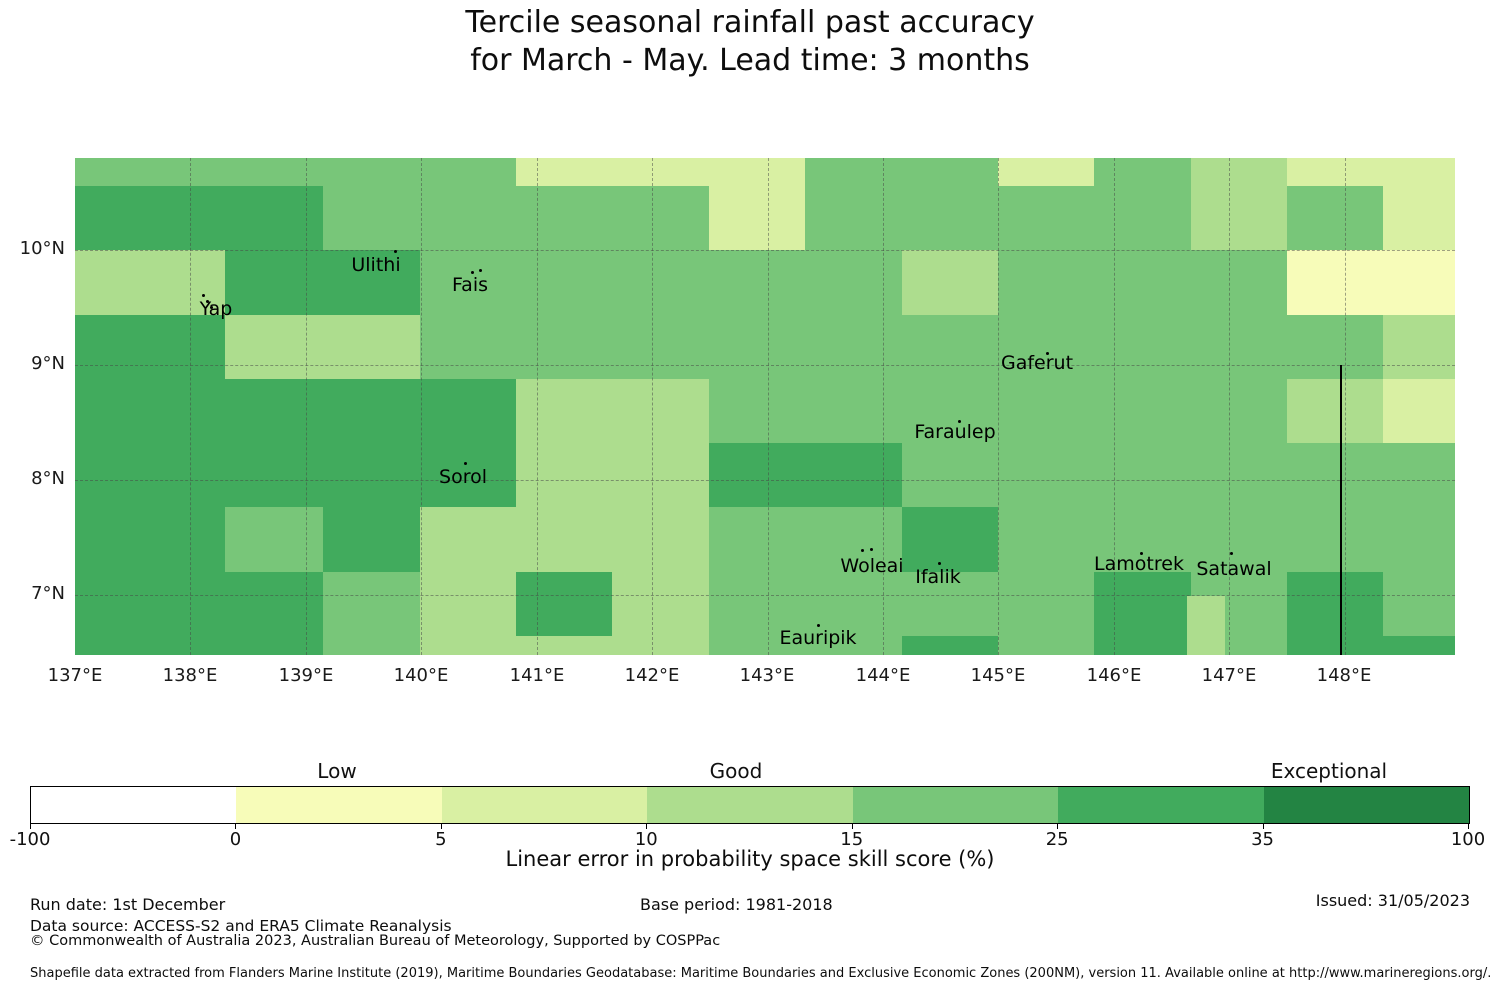 Image resolution: width=1500 pixels, height=990 pixels. Describe the element at coordinates (235, 839) in the screenshot. I see `colorbar-tick-label: 0` at that location.